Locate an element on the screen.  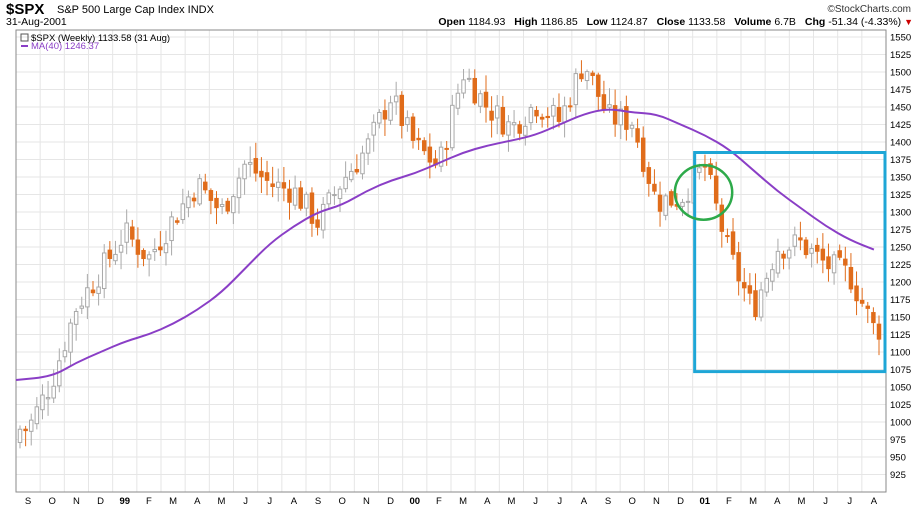
highlight-circle is located at coordinates (703, 192).